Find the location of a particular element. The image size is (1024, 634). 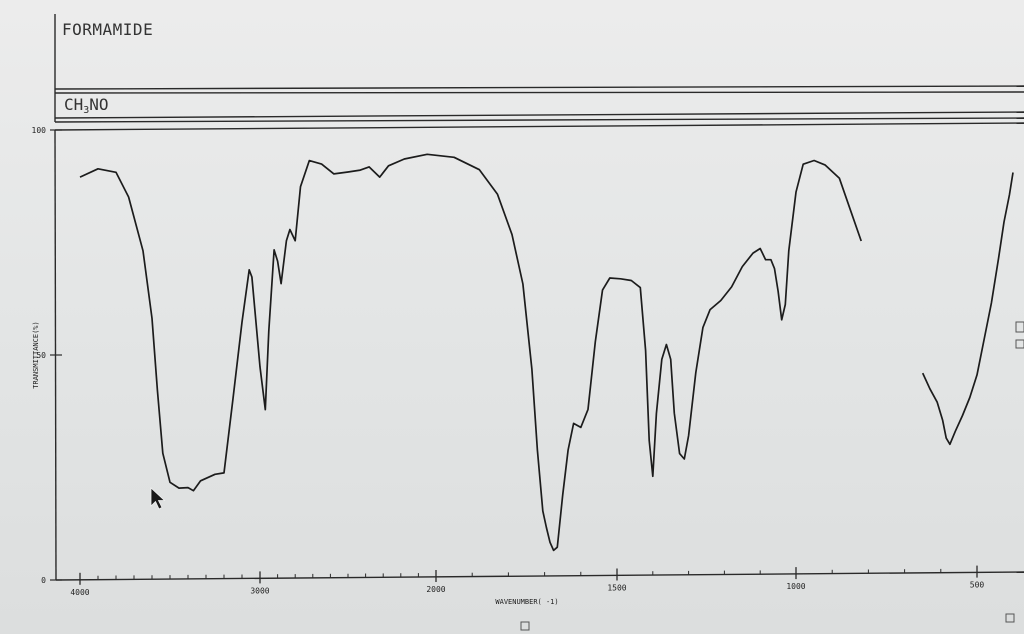

x-tick-label: 1500 is located at coordinates (616, 588).